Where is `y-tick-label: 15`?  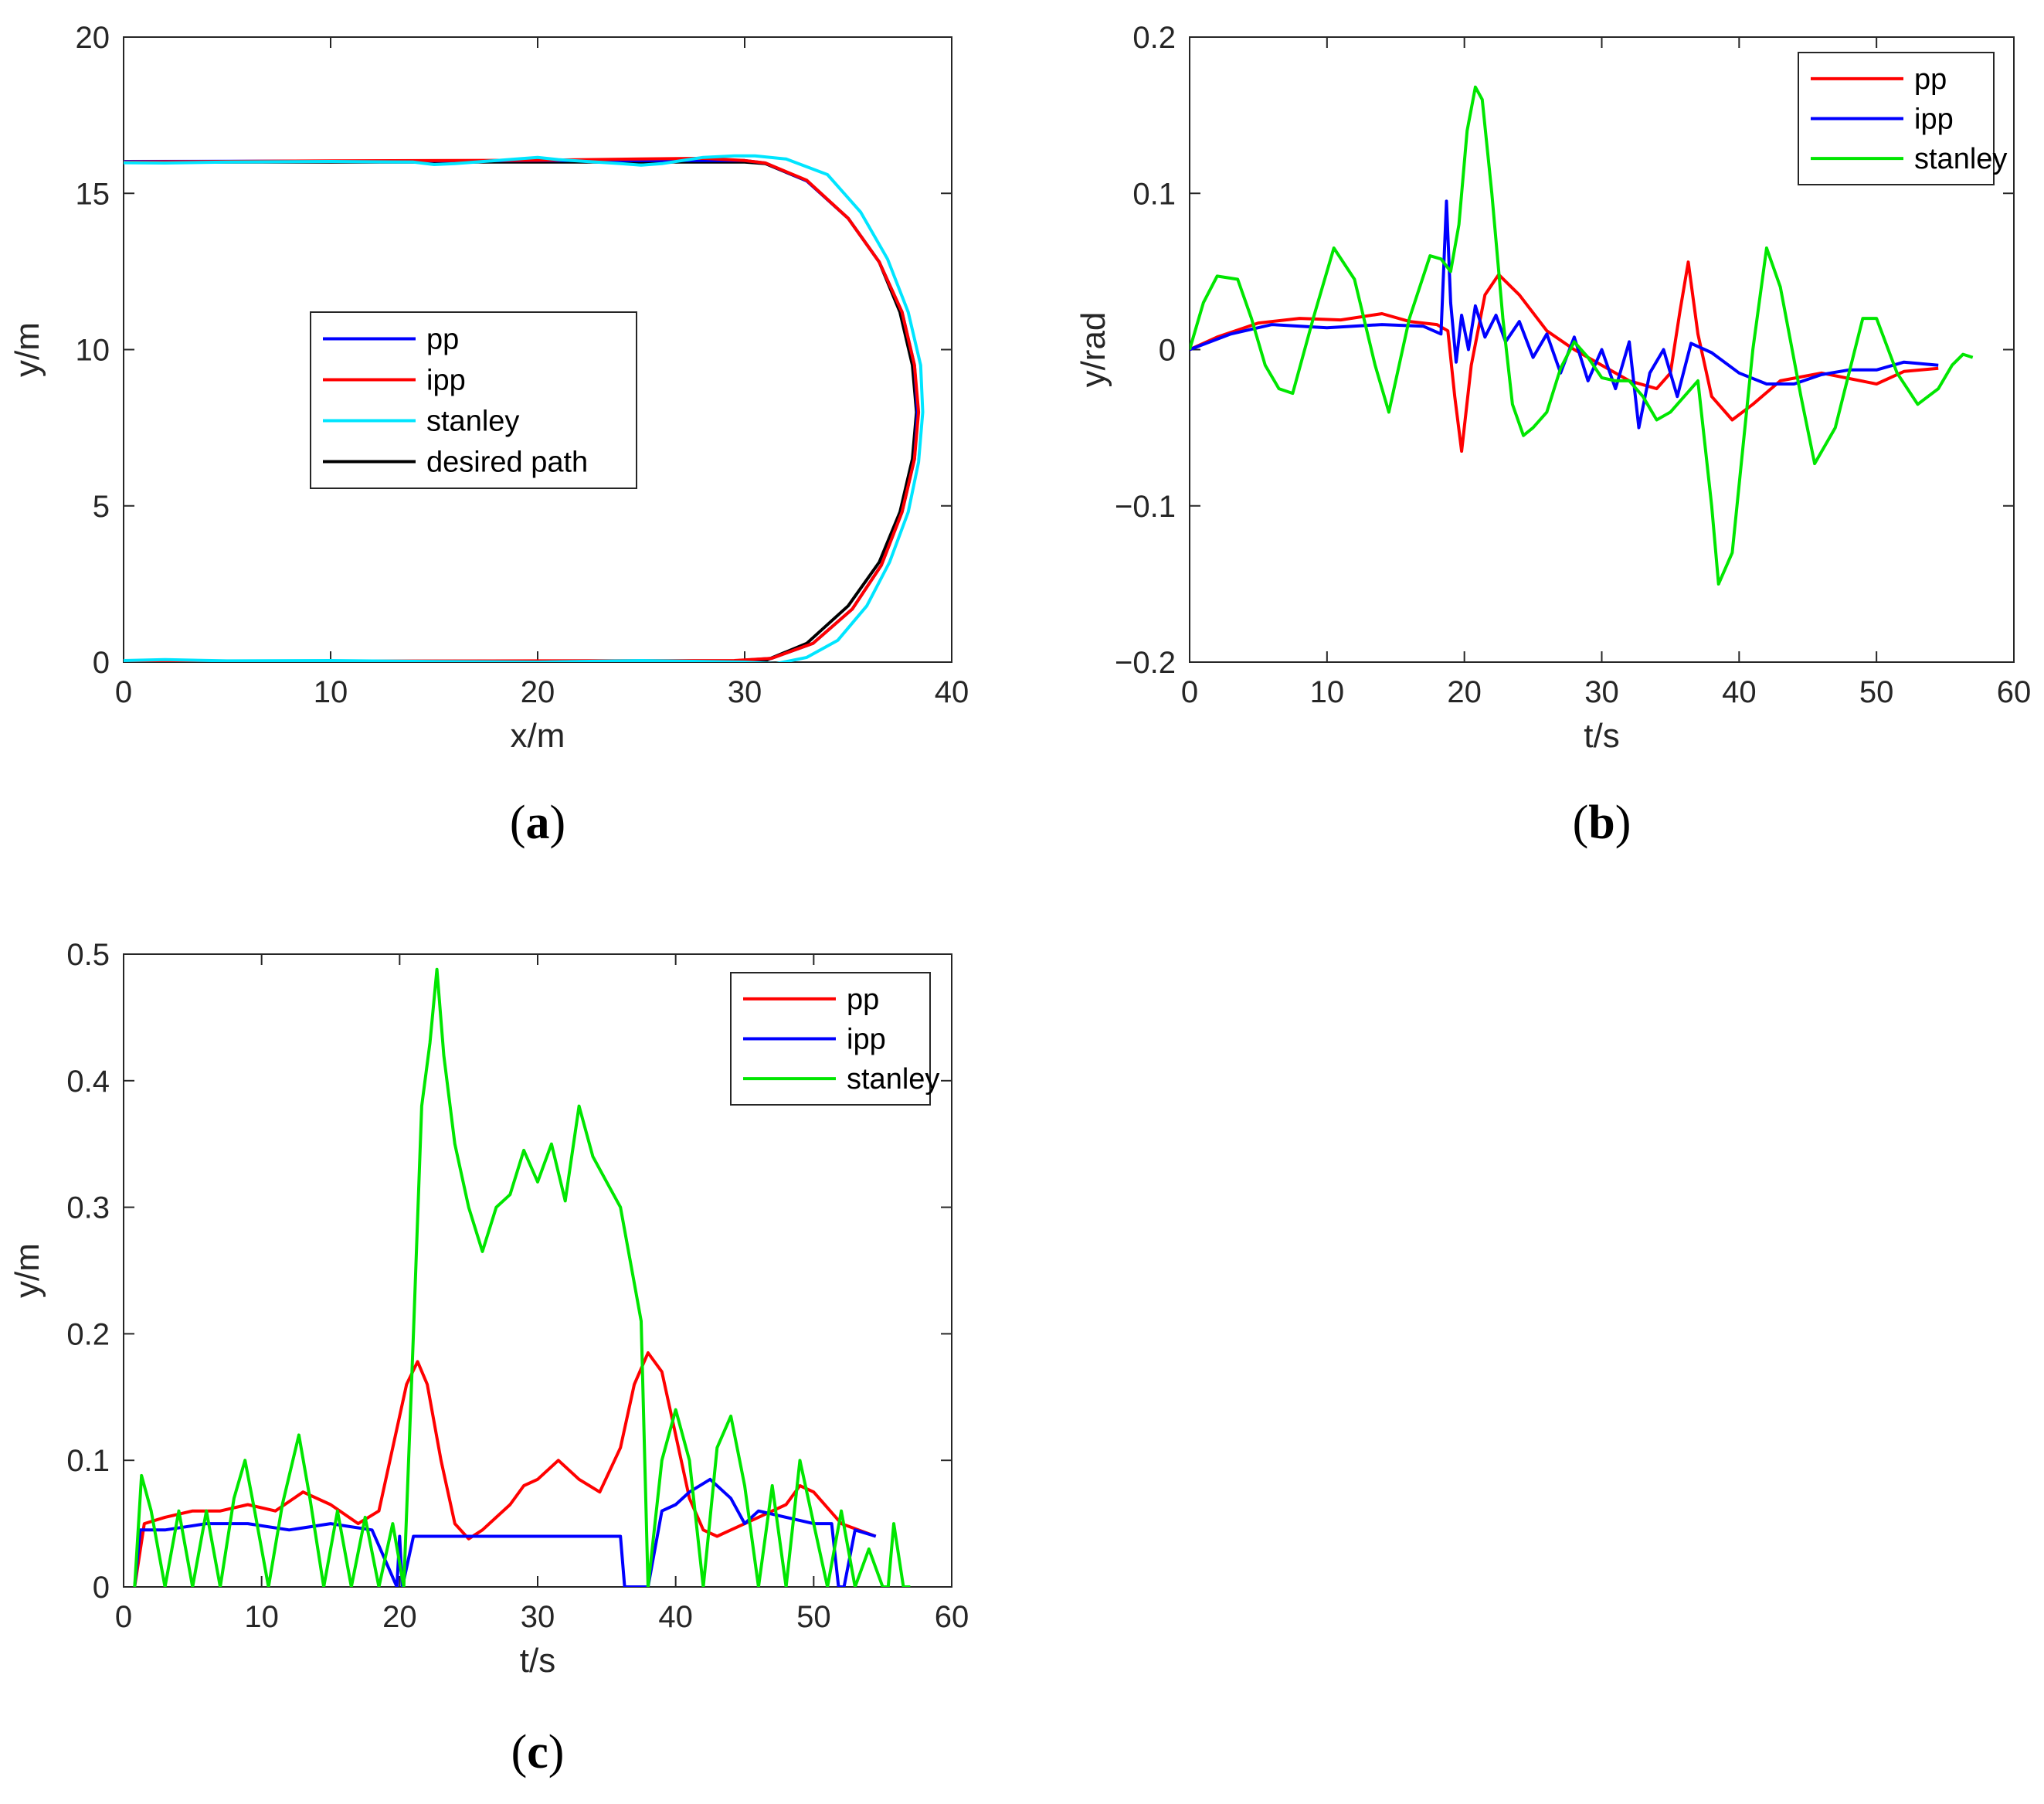 y-tick-label: 15 is located at coordinates (93, 194).